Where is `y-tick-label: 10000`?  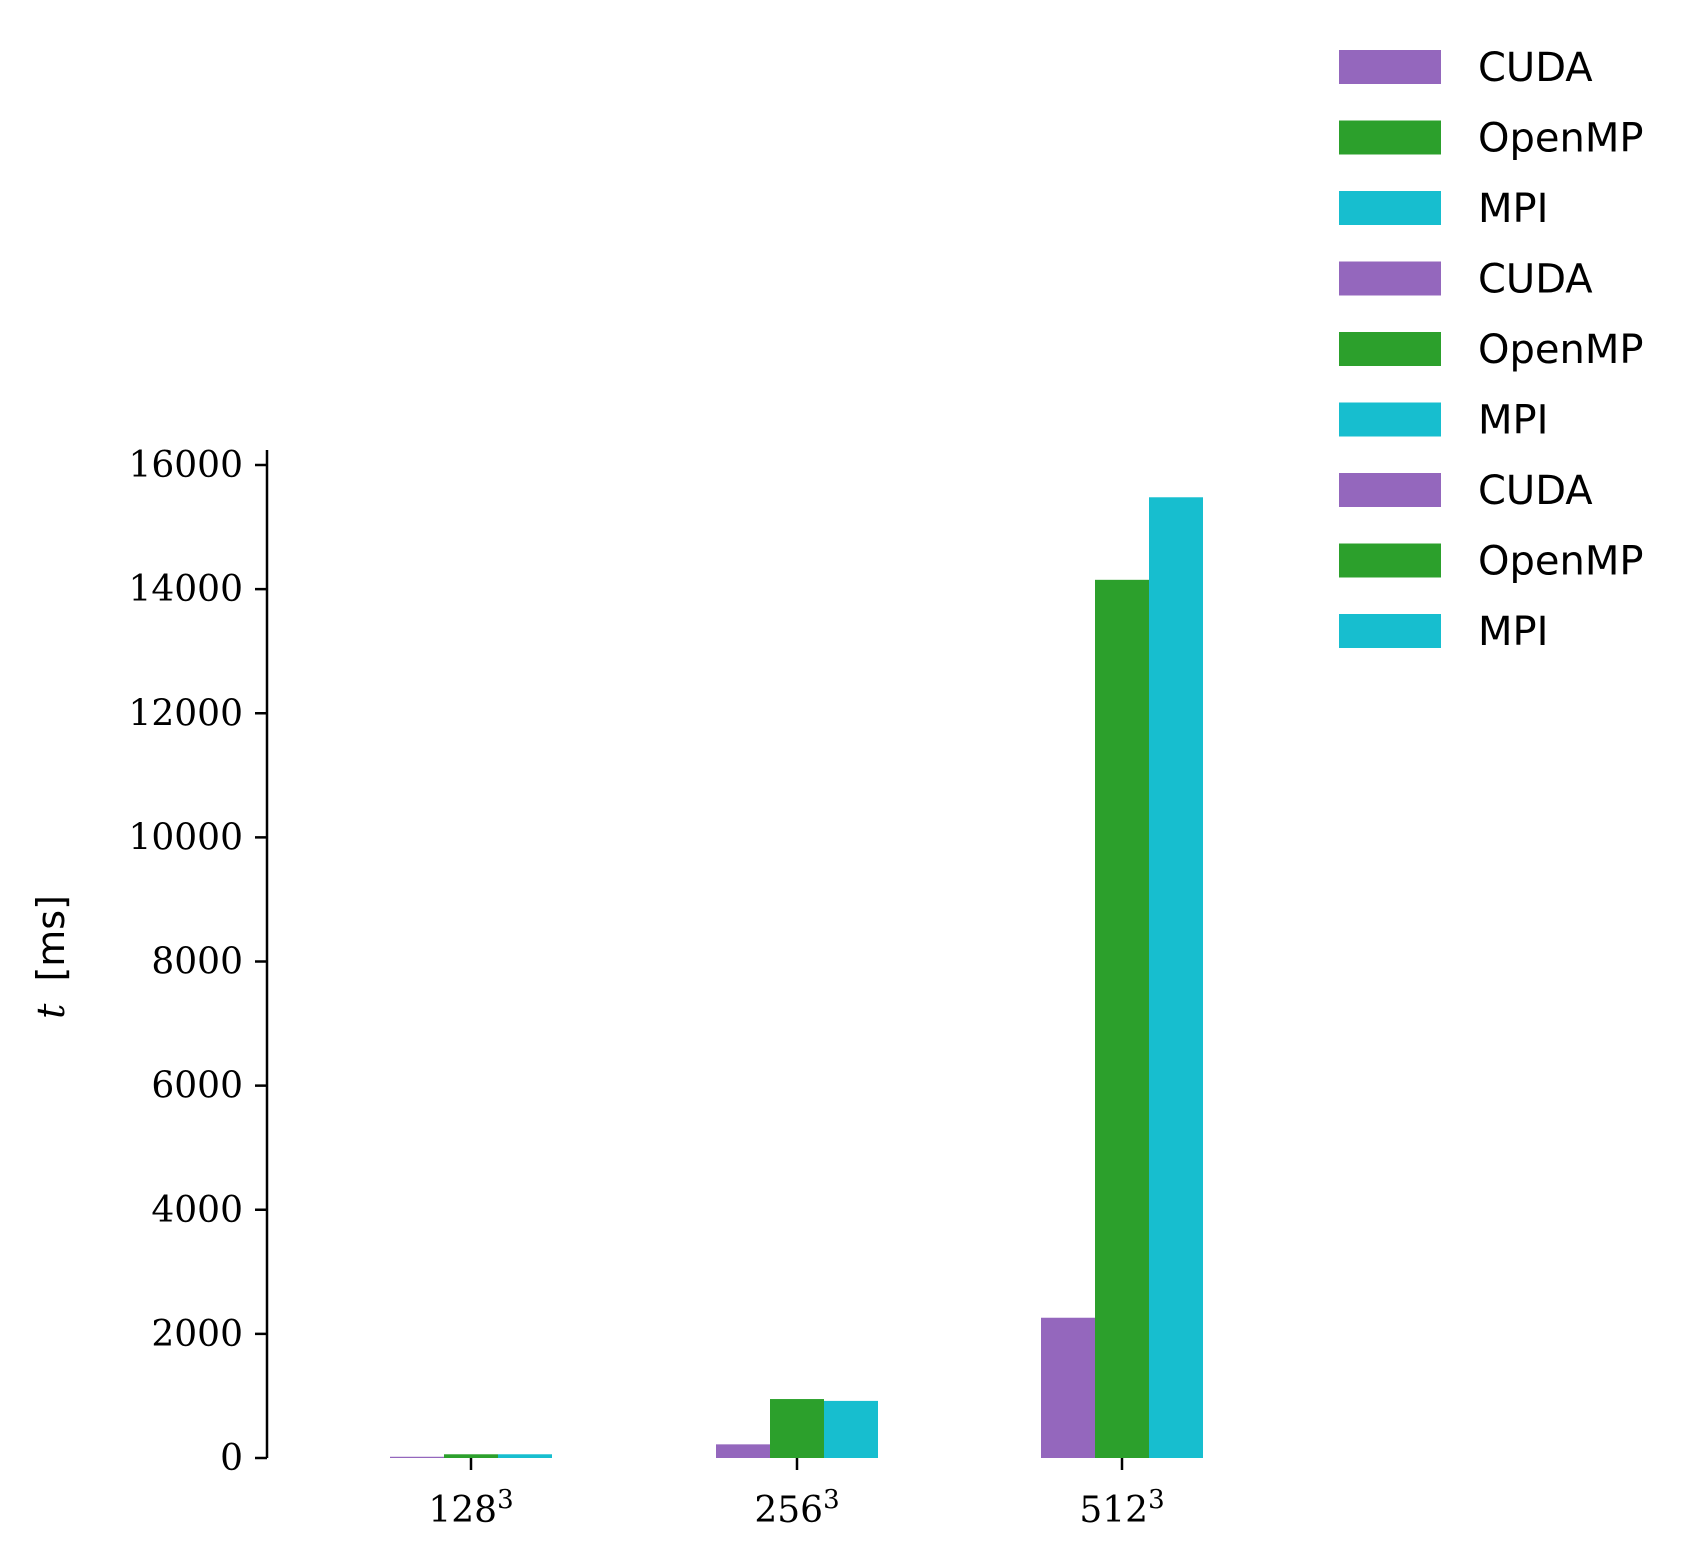 y-tick-label: 10000 is located at coordinates (185, 837).